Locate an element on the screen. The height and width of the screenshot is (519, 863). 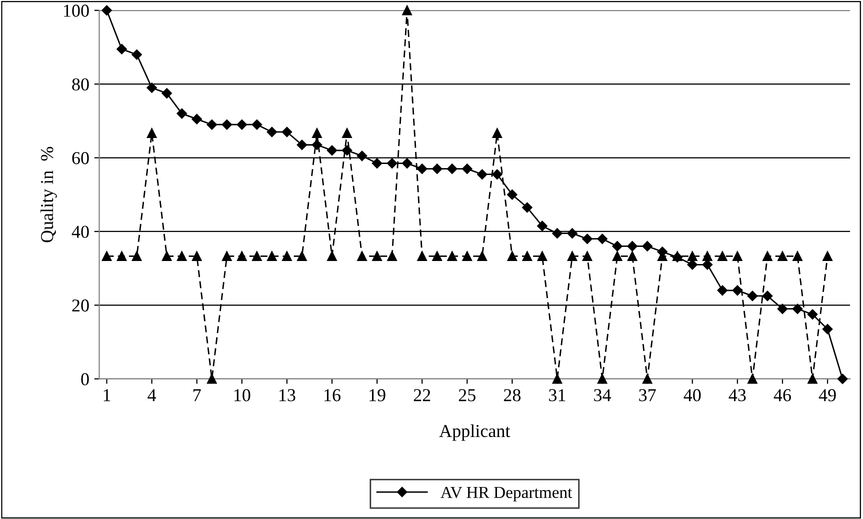
y-tick-label: 20 is located at coordinates (80, 305).